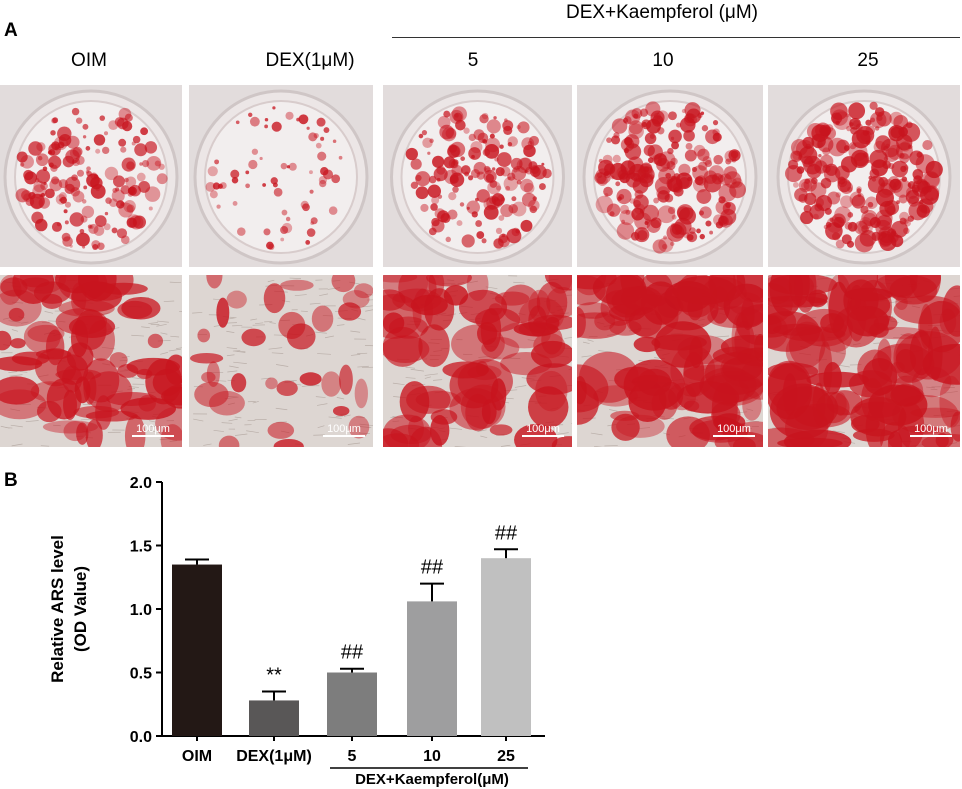 The image size is (962, 789). I want to click on x-tick-label: 25, so click(506, 756).